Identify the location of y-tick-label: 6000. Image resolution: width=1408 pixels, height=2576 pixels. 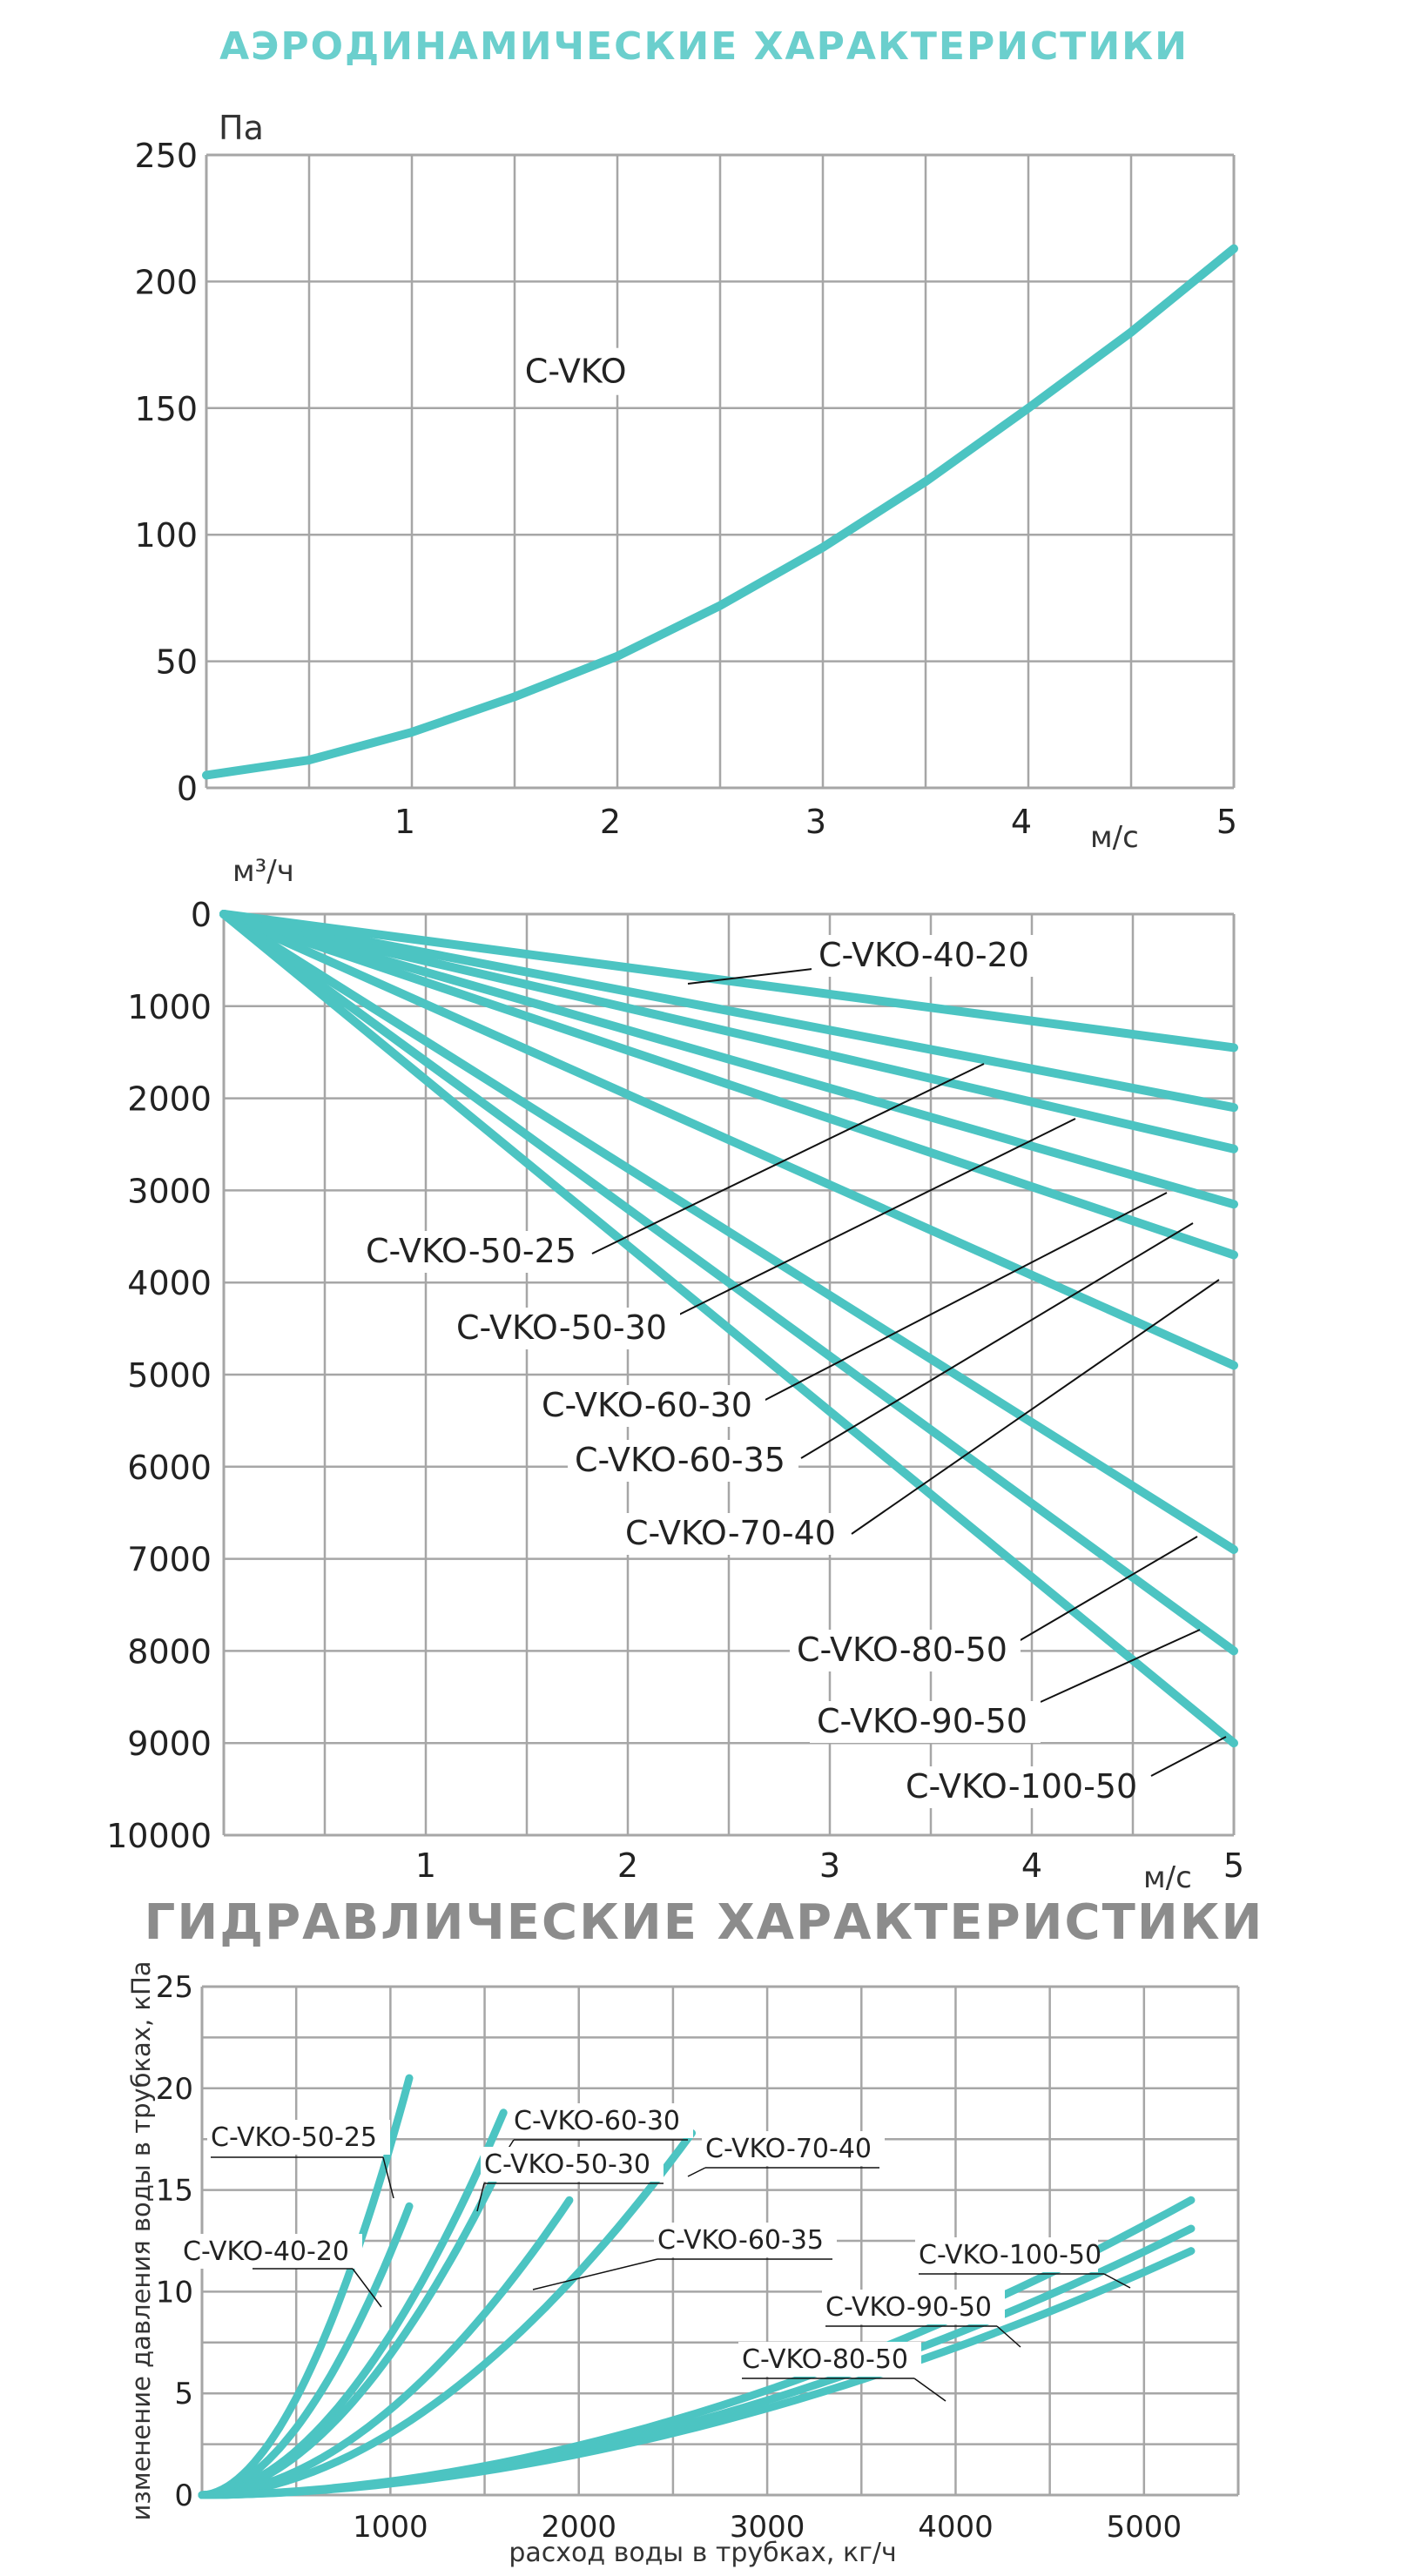
(169, 1468).